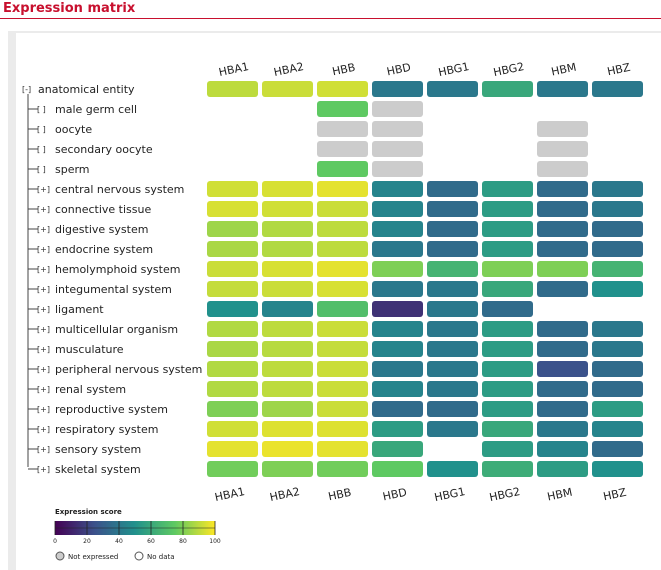 This screenshot has width=661, height=570. I want to click on tree-node-label: connective tissue, so click(103, 209).